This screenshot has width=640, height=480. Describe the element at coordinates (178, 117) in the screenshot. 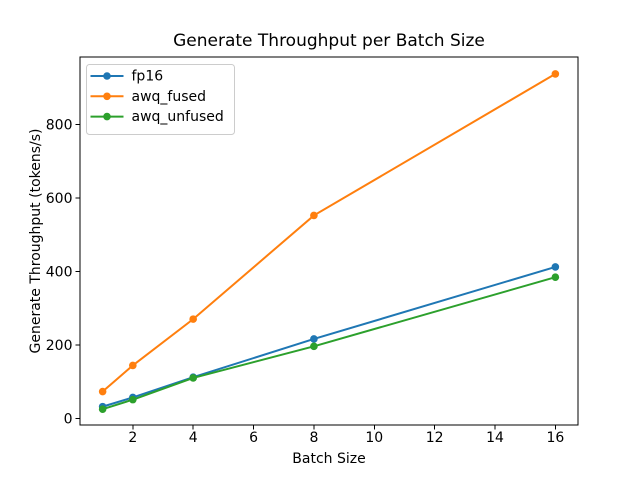

I see `legend-label-awq-unfused: awq_unfused` at that location.